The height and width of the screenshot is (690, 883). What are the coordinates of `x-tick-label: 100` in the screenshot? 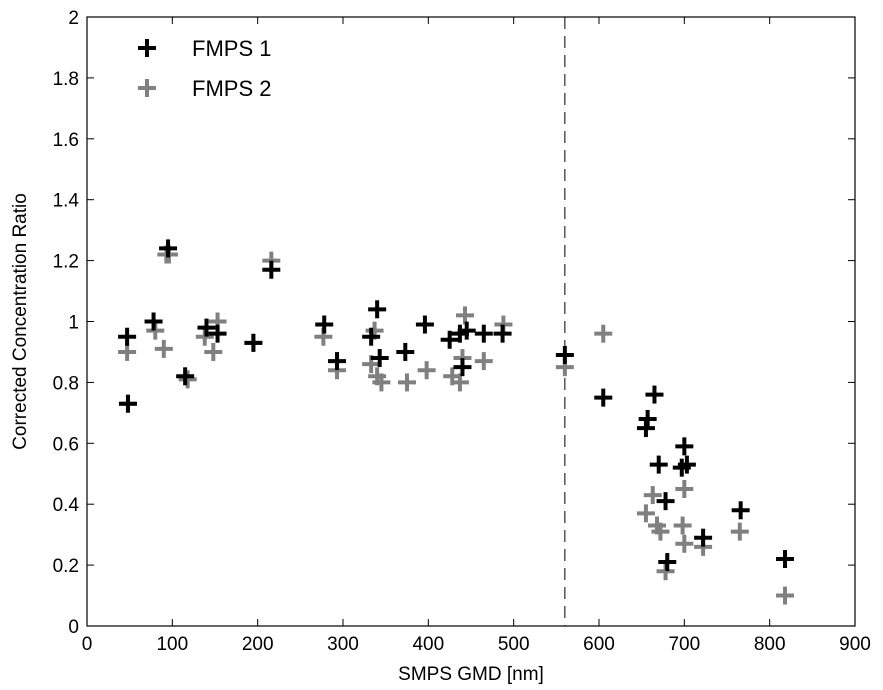 It's located at (172, 644).